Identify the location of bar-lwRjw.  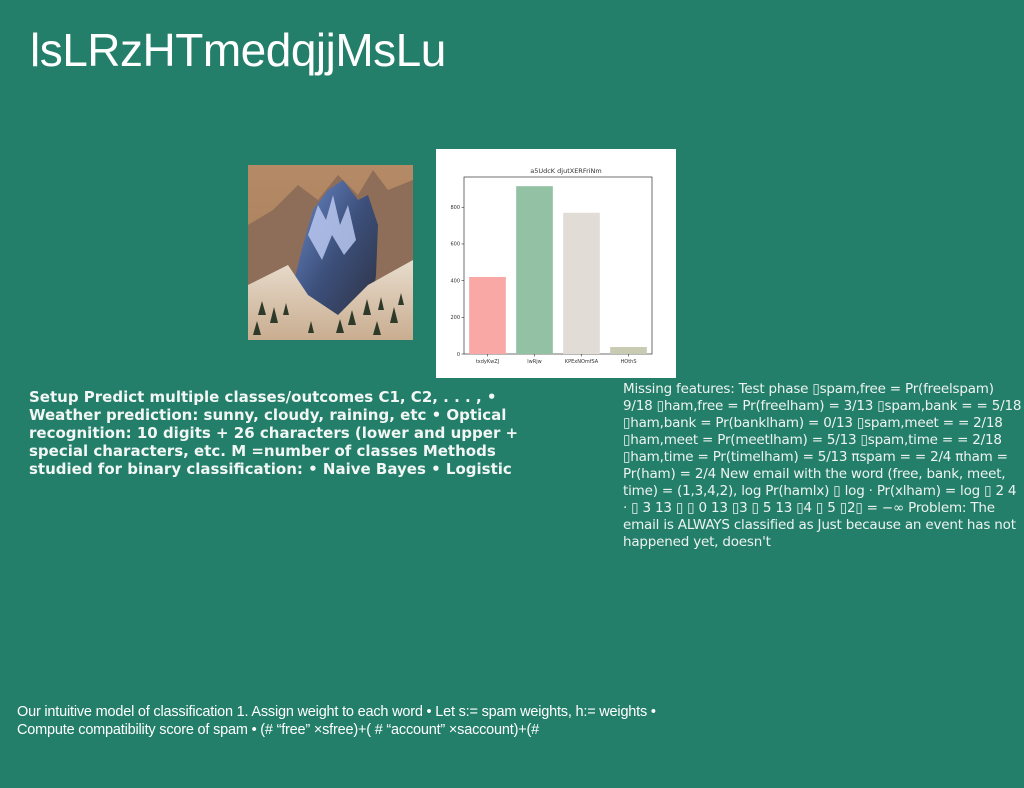
(534, 270).